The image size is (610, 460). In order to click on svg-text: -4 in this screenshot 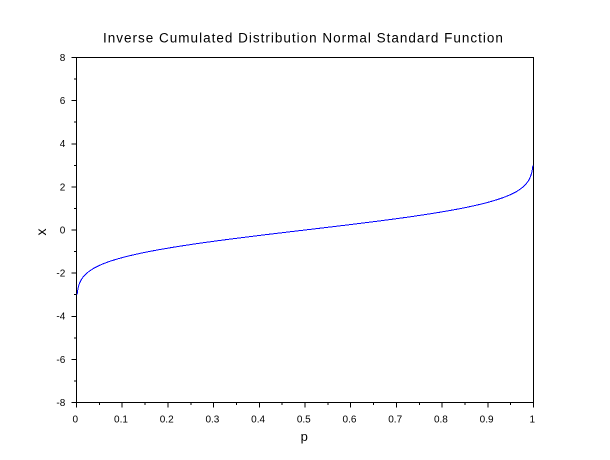, I will do `click(60, 317)`.